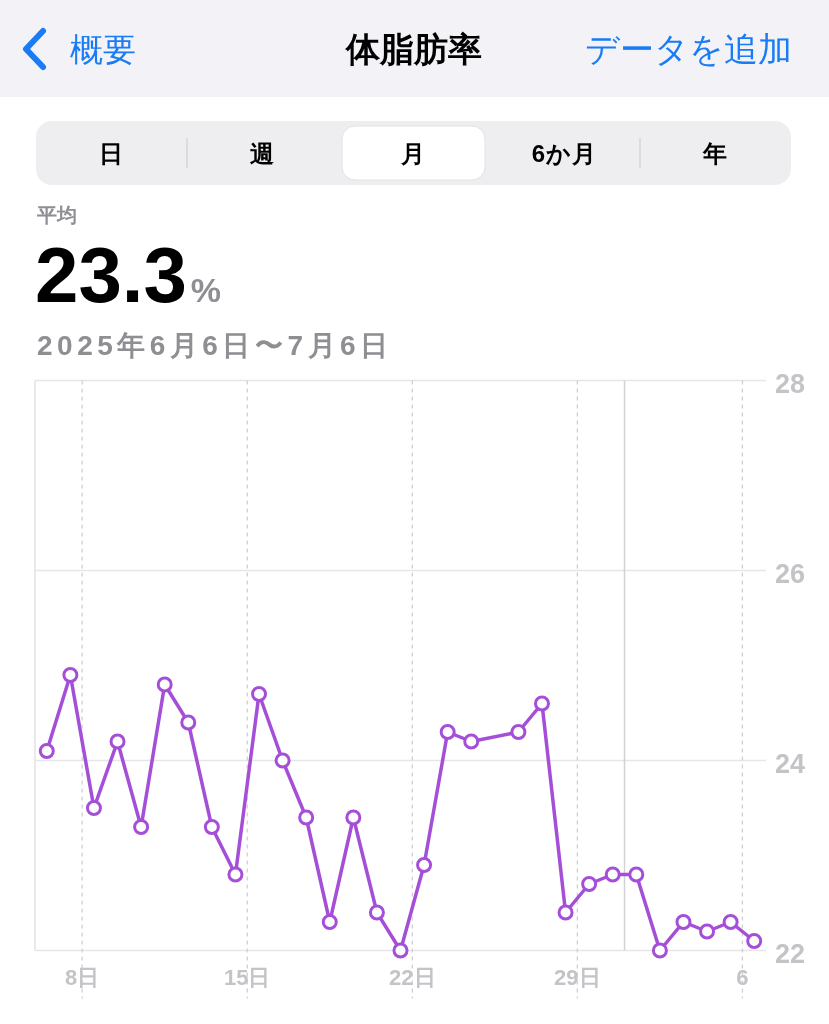  Describe the element at coordinates (790, 953) in the screenshot. I see `y-tick-label: 22` at that location.